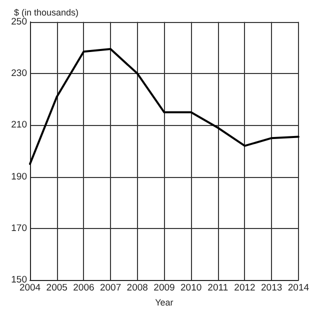 This screenshot has width=320, height=320. I want to click on x-tick-label: 2011, so click(218, 288).